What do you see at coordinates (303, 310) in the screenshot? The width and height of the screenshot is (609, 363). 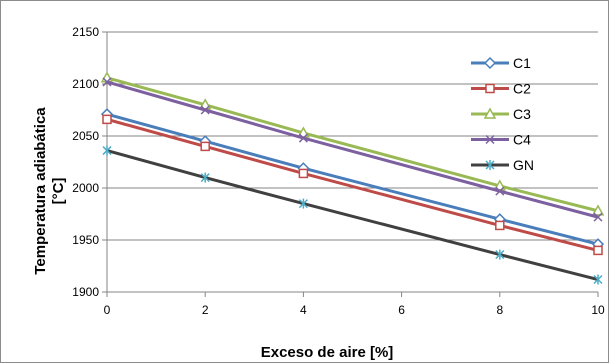 I see `x-tick-label-4: 4` at bounding box center [303, 310].